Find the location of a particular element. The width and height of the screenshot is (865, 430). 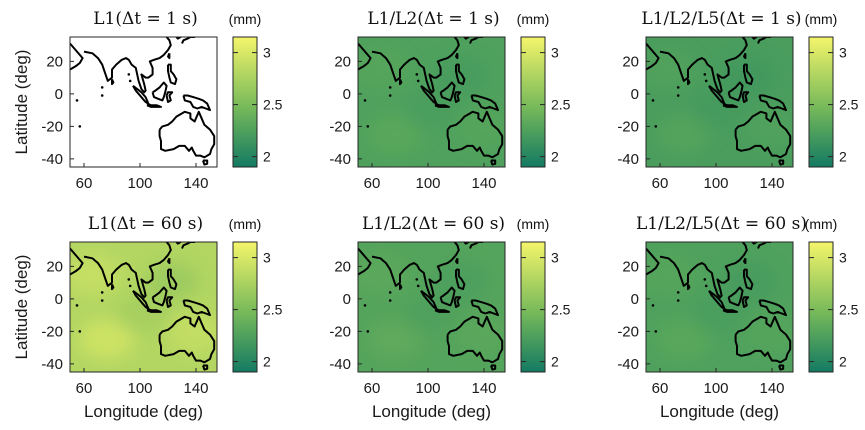

coast-taiwan is located at coordinates (457, 56).